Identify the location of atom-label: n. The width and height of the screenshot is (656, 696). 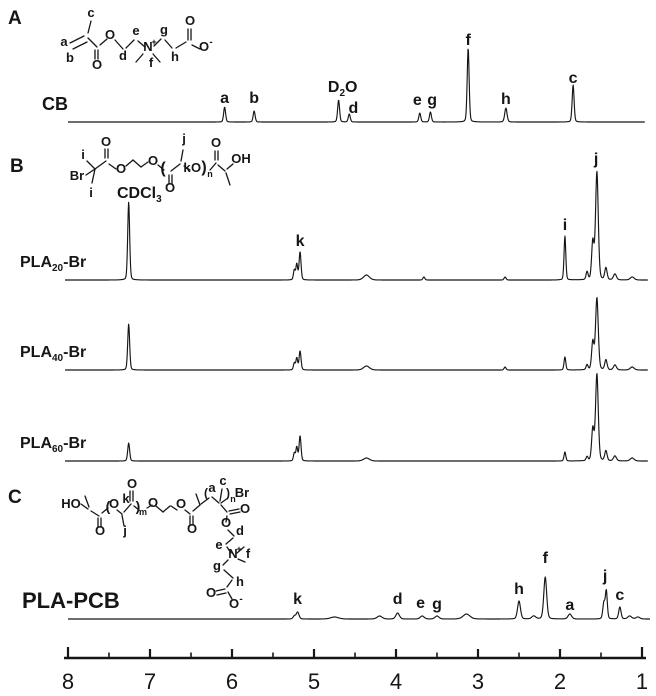
(210, 174).